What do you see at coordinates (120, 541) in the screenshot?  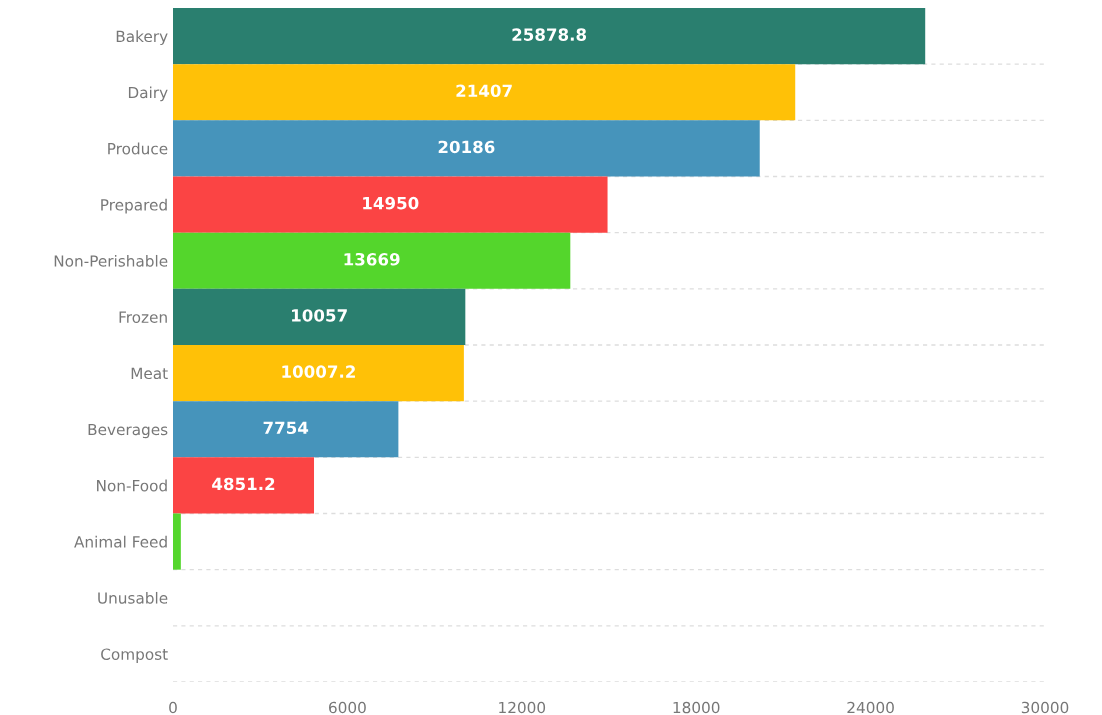 I see `y-tick-label: Animal Feed` at bounding box center [120, 541].